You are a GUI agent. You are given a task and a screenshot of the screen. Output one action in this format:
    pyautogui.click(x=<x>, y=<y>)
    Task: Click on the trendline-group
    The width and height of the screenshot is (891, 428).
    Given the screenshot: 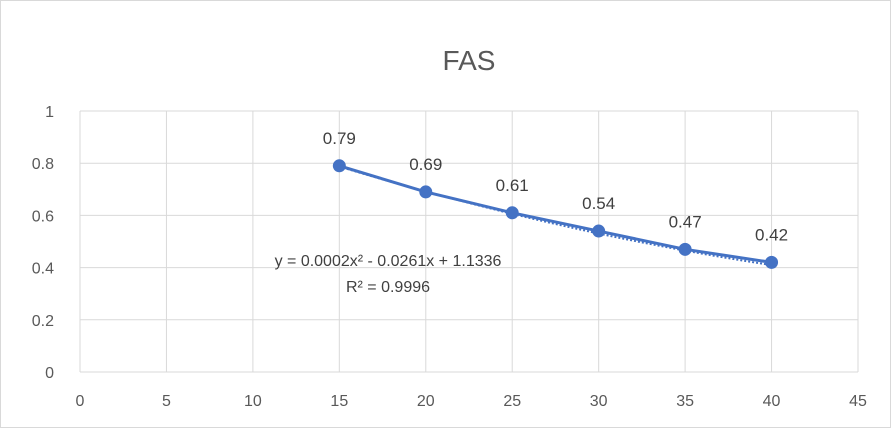 What is the action you would take?
    pyautogui.click(x=555, y=215)
    